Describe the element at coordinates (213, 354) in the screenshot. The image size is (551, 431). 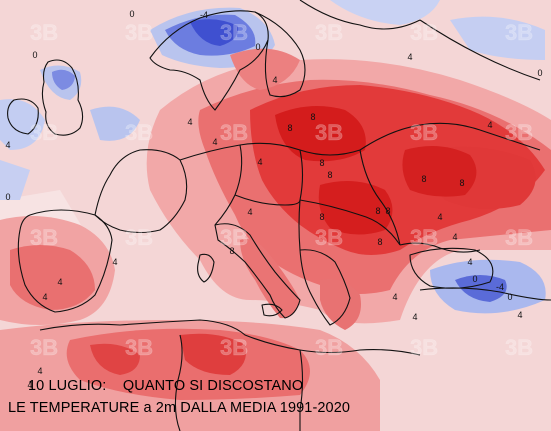
I see `warm-anomaly-plus-6-tunisia` at that location.